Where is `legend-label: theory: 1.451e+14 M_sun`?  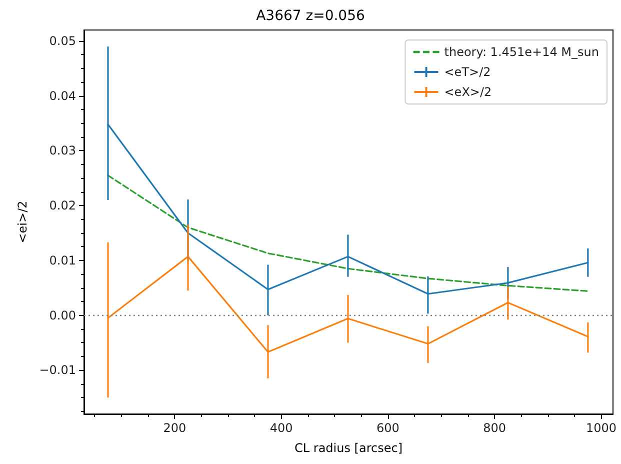 legend-label: theory: 1.451e+14 M_sun is located at coordinates (522, 52).